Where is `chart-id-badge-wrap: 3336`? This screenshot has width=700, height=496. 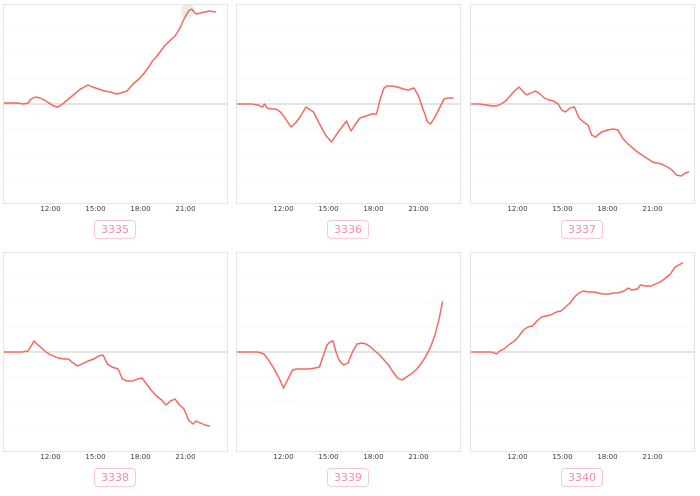
chart-id-badge-wrap: 3336 is located at coordinates (348, 228).